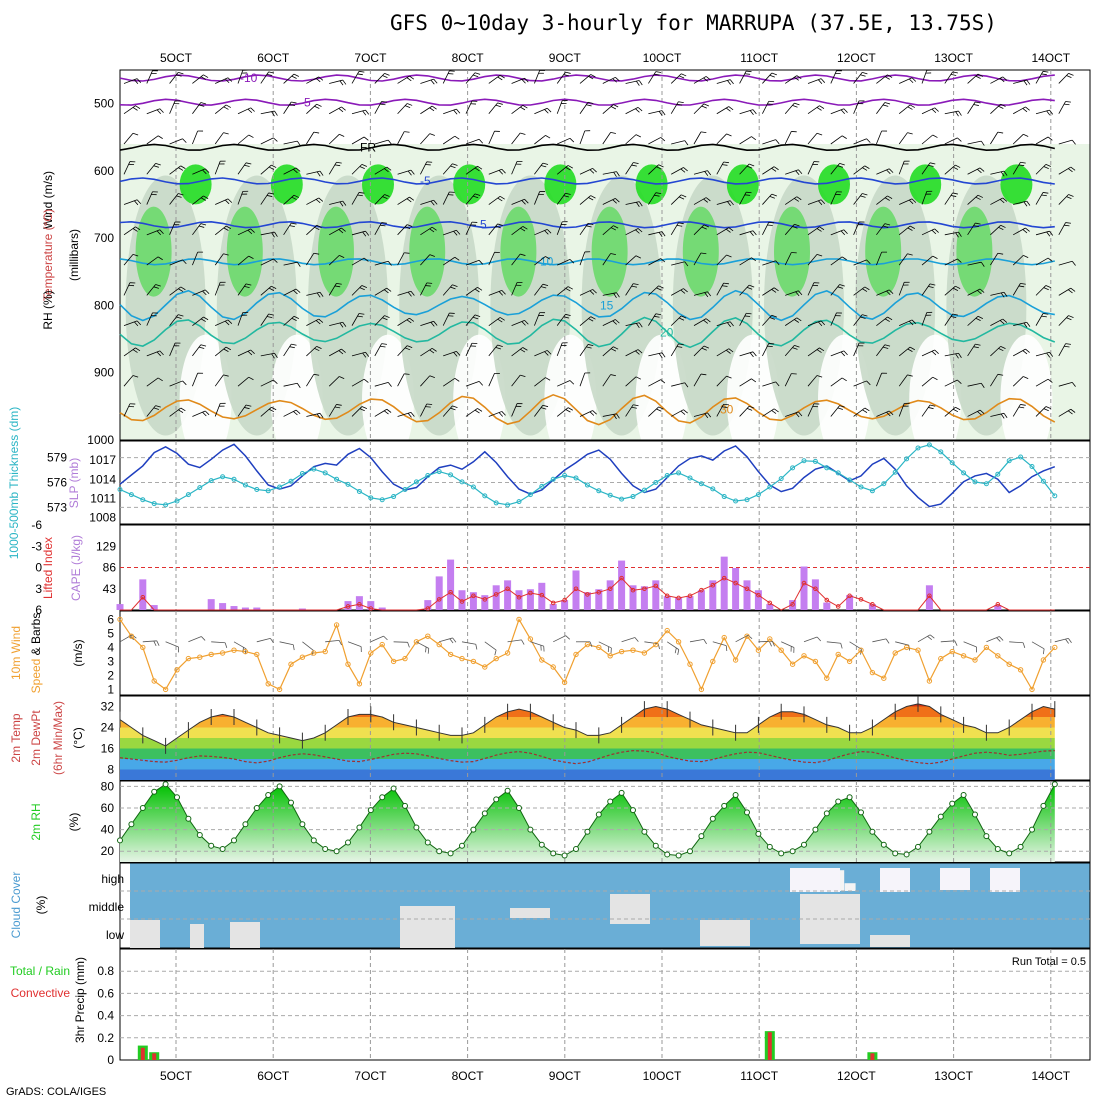  I want to click on x-tick-top: 12OCT, so click(856, 58).